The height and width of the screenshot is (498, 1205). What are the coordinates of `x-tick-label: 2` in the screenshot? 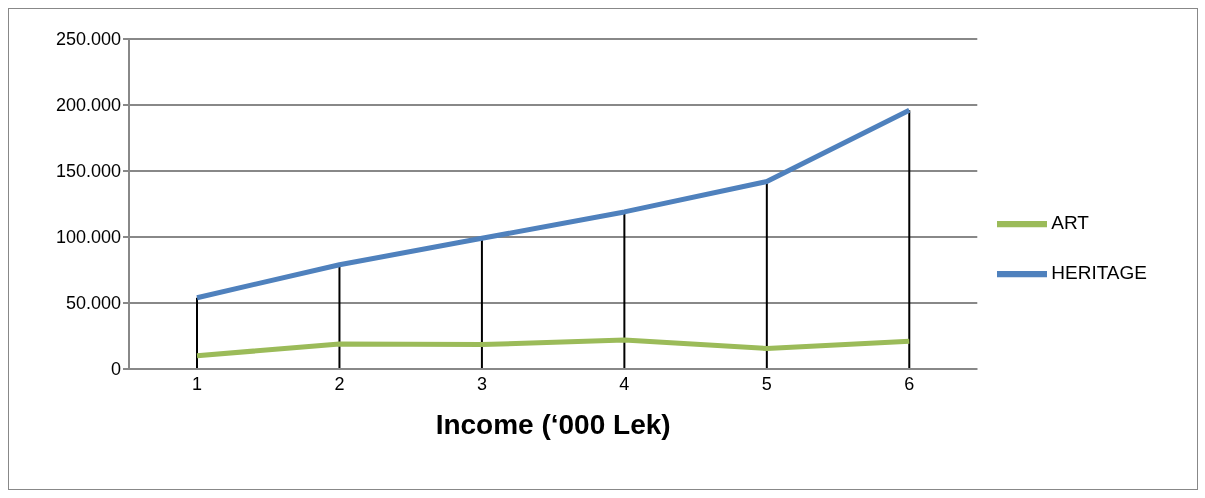 It's located at (339, 383).